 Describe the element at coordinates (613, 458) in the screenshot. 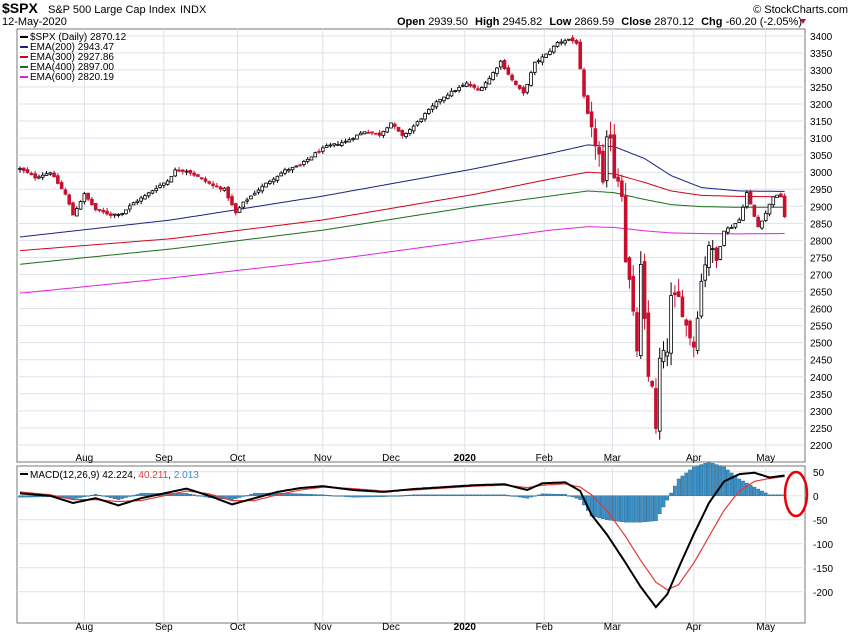

I see `price-x-tick-label: Mar` at that location.